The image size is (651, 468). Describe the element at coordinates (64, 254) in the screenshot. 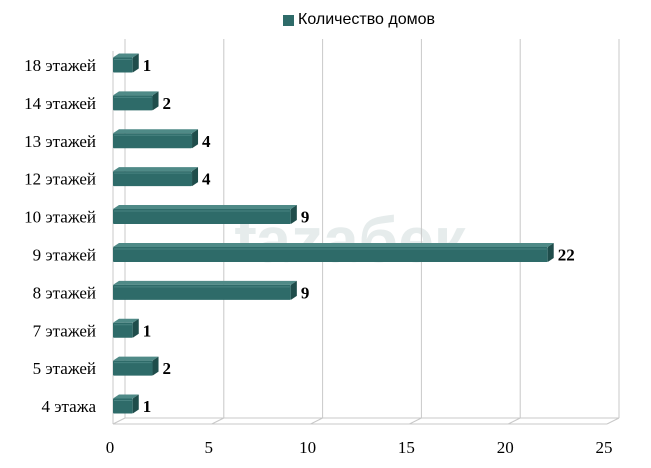

I see `category-label: 9 этажей` at that location.